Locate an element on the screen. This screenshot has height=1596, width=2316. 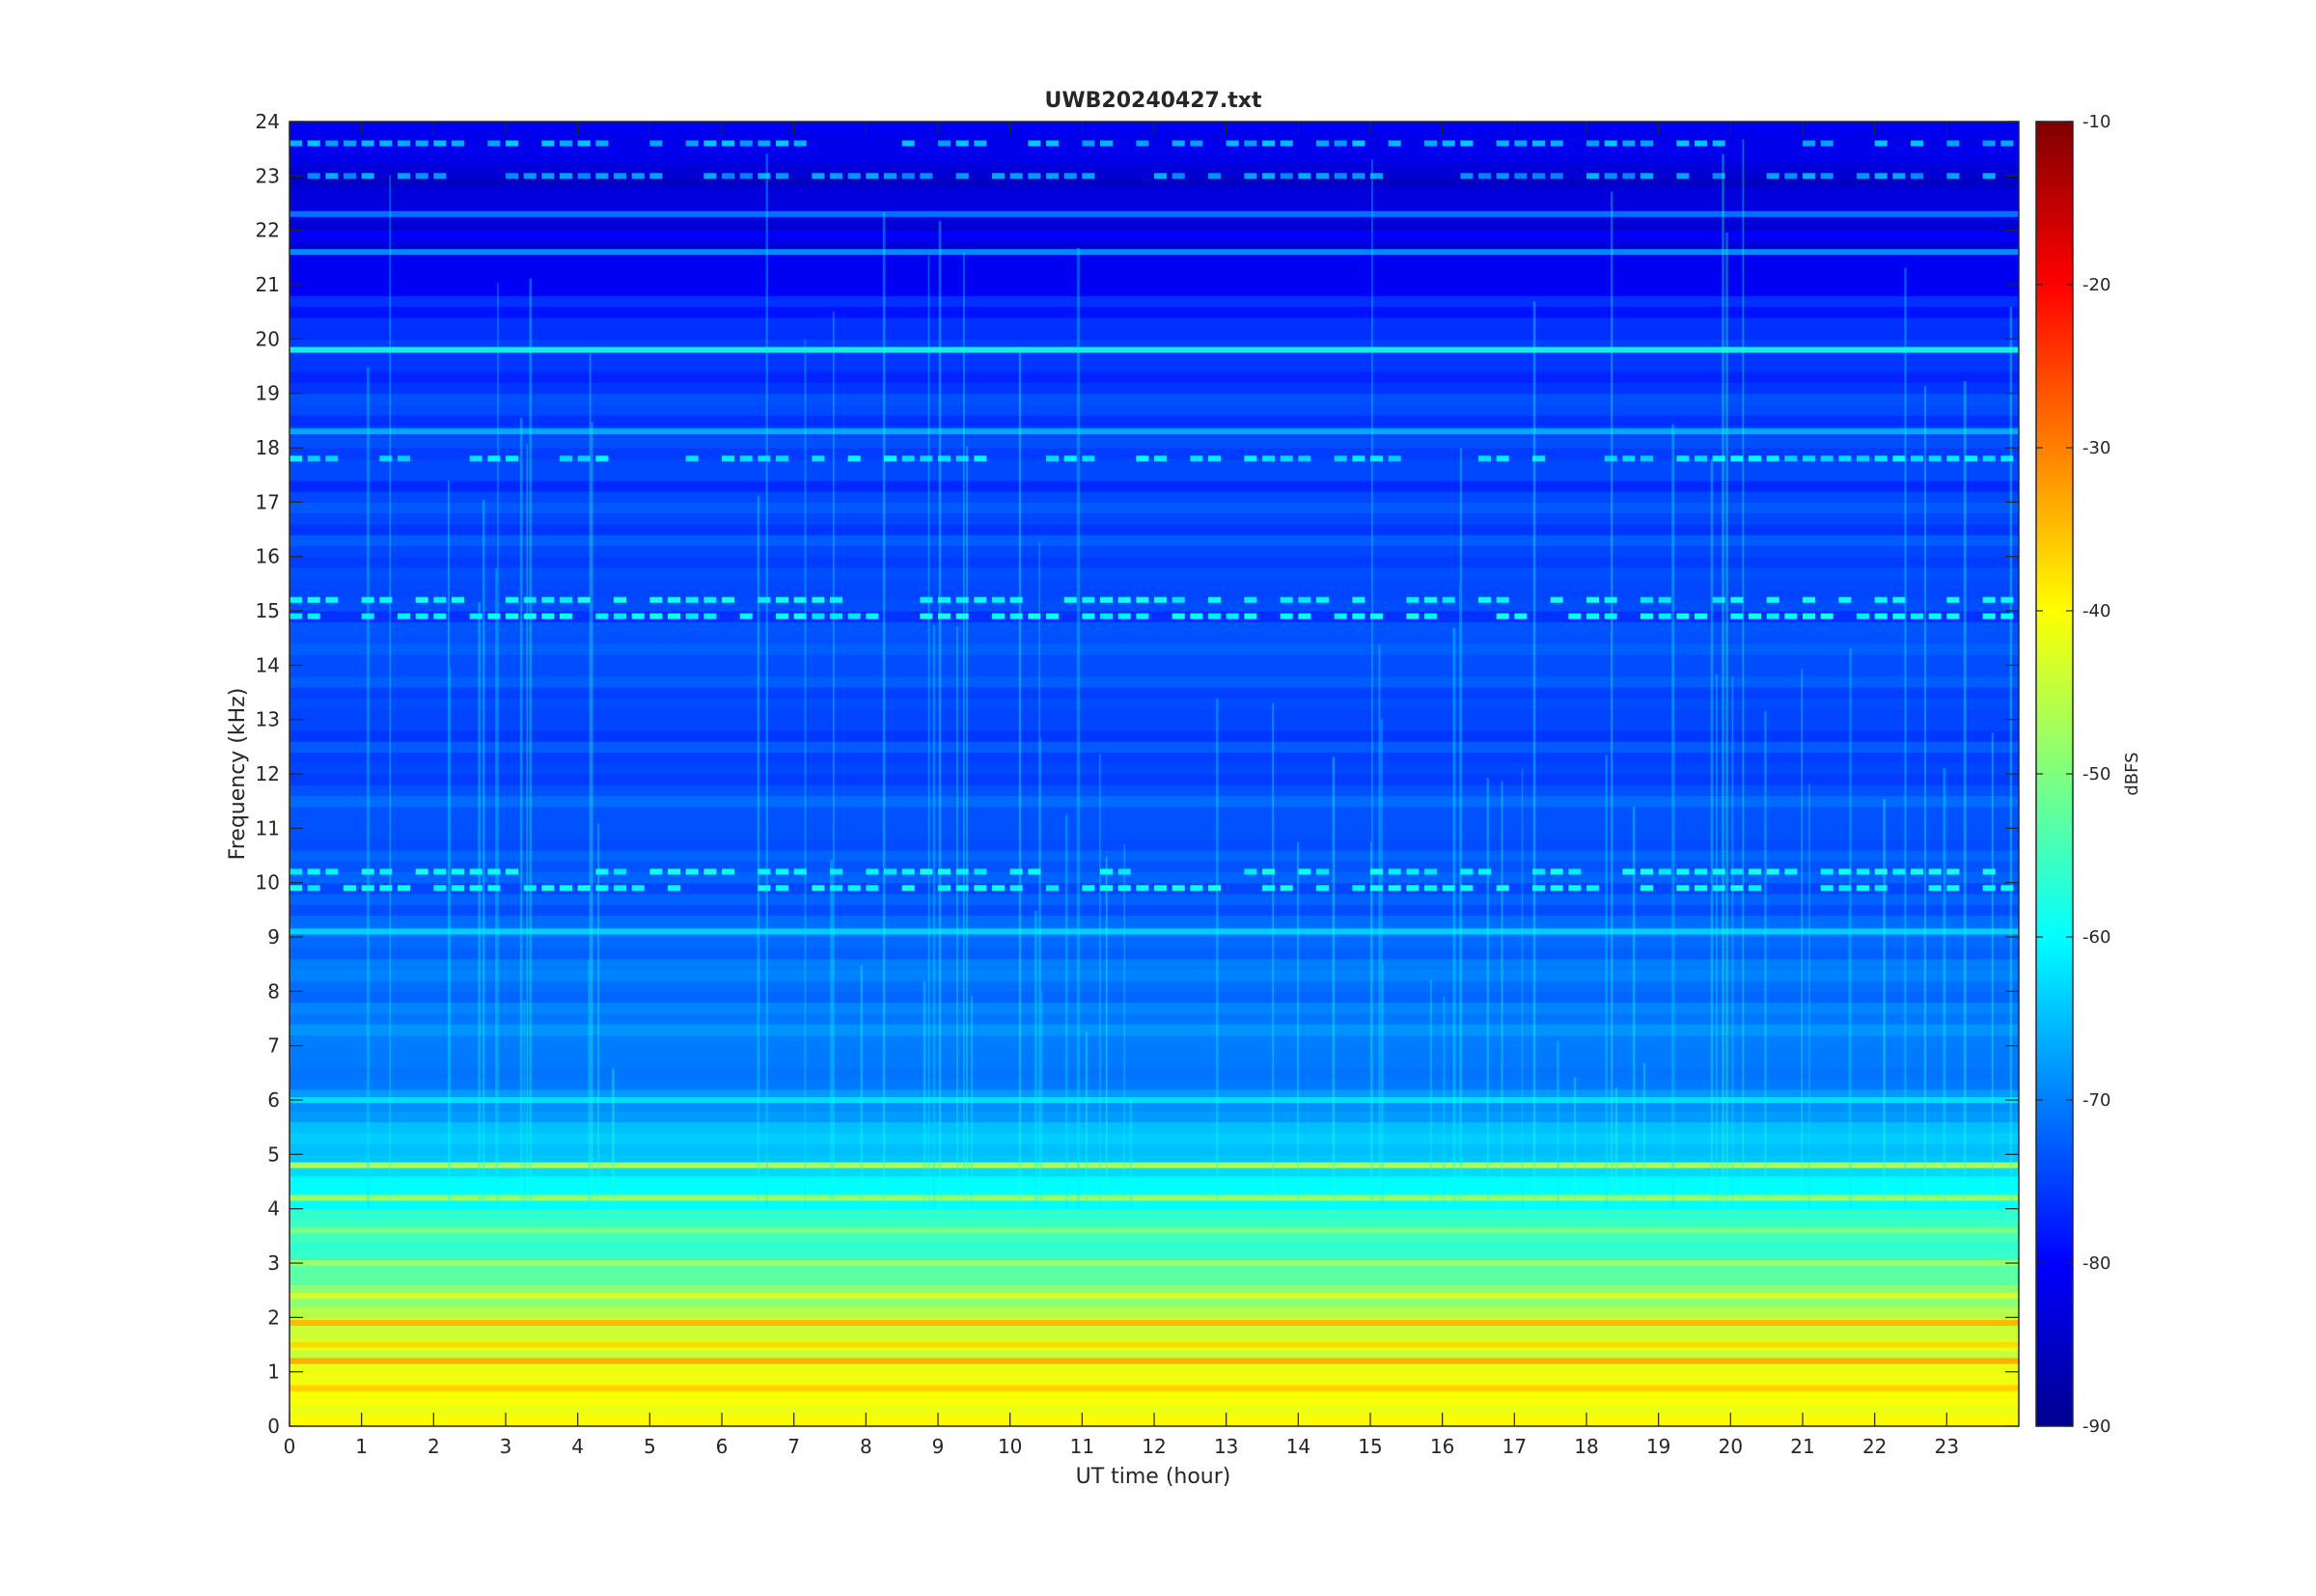
colorbar-tick-label: -10 is located at coordinates (2096, 122).